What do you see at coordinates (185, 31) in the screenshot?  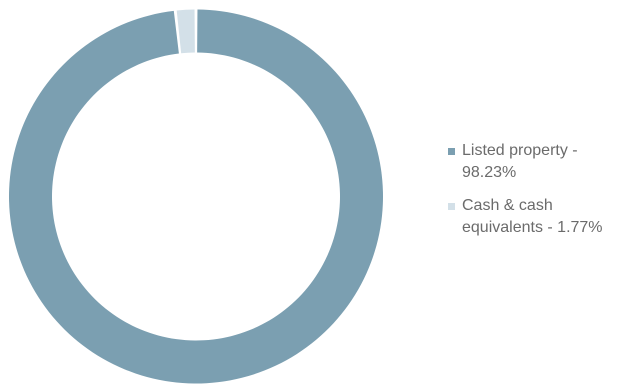 I see `donut-slice-cash` at bounding box center [185, 31].